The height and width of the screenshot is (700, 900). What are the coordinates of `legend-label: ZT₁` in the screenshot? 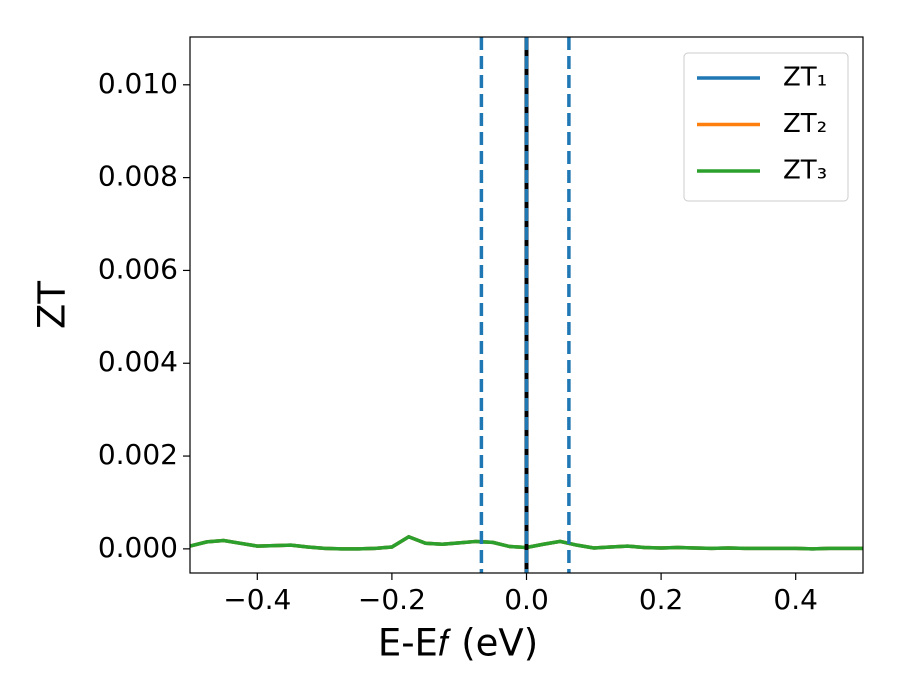 It's located at (805, 78).